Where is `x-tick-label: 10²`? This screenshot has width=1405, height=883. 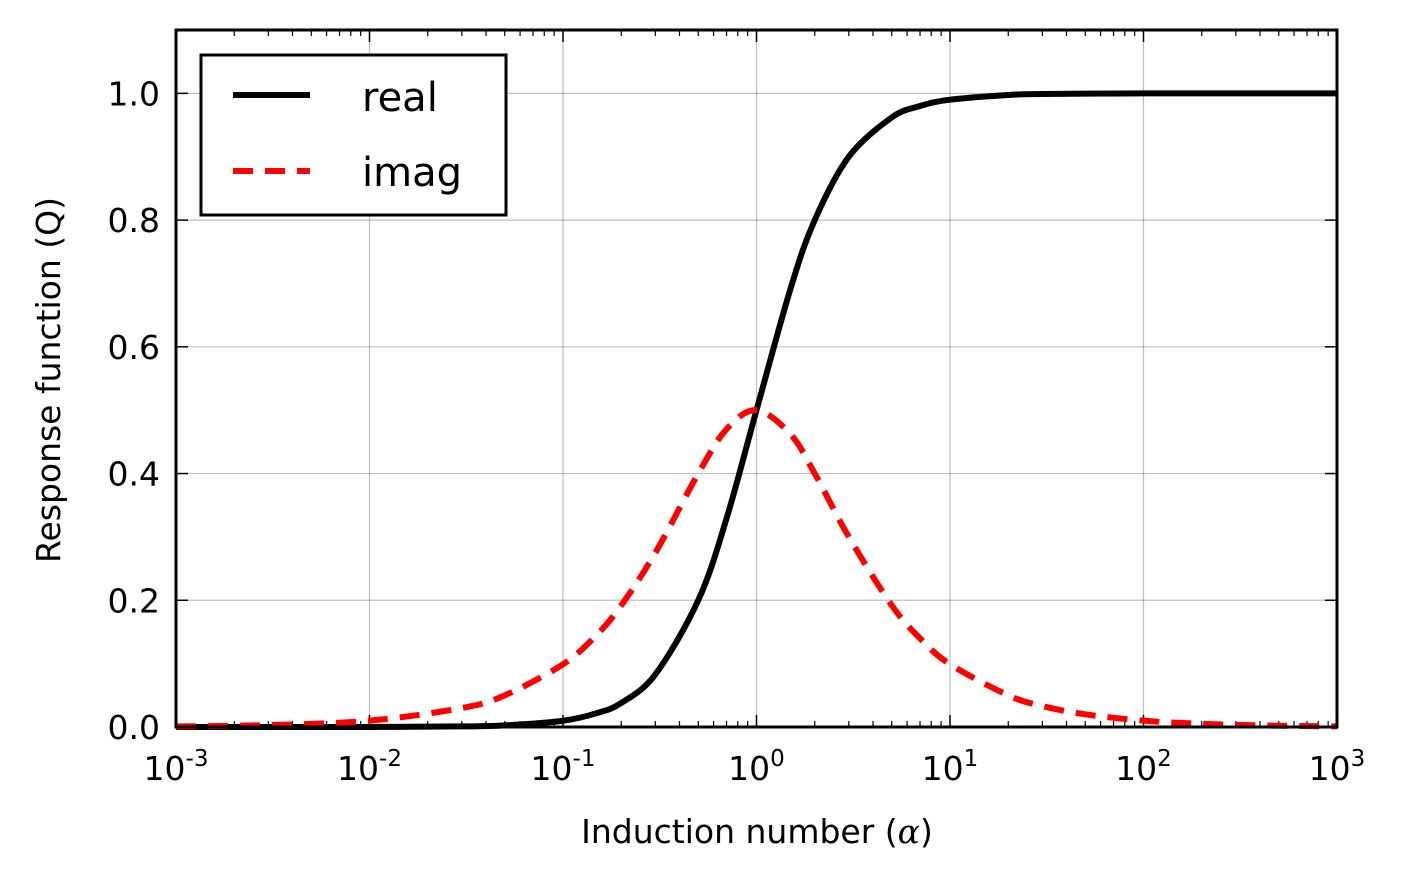 x-tick-label: 10² is located at coordinates (1143, 767).